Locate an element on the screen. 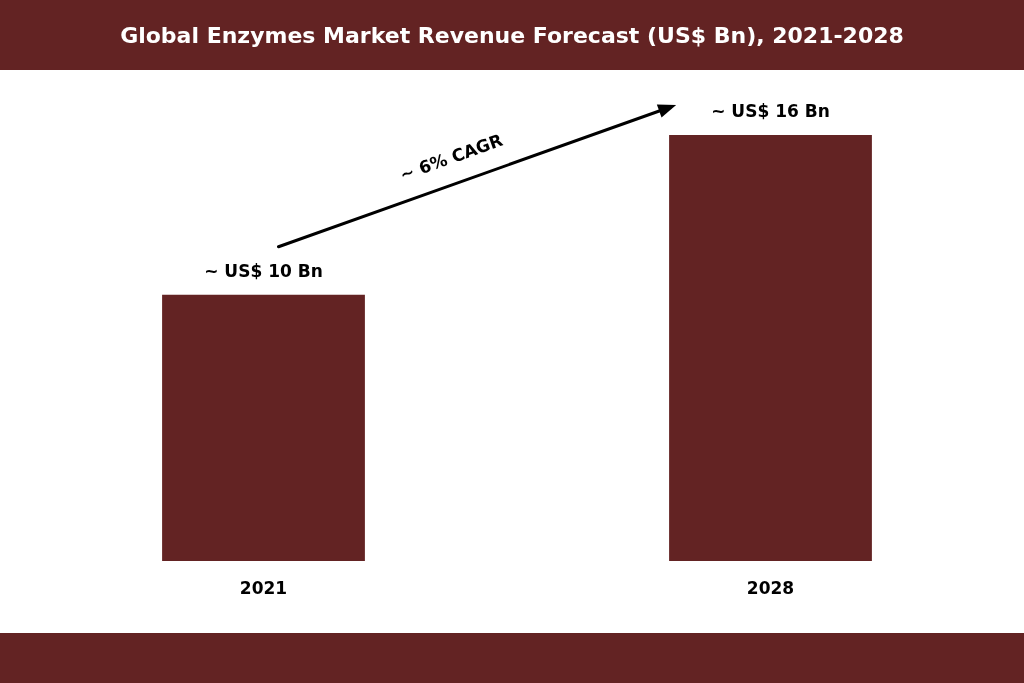  chart-title: Global Enzymes Market Revenue Forecast (US$ Bn), 2021-2028 is located at coordinates (512, 35).